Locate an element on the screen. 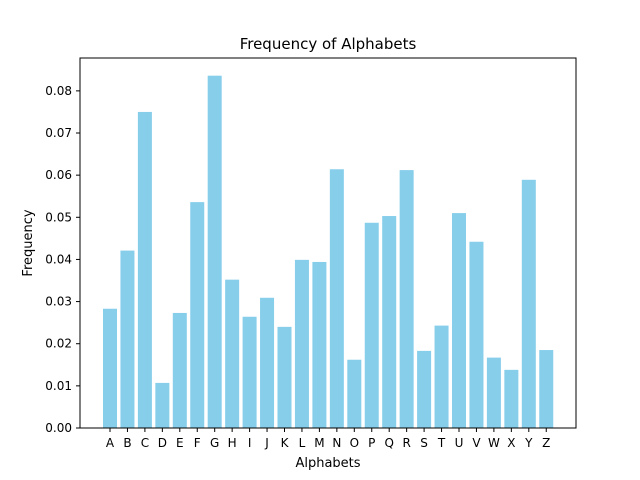  chart-title: Frequency of Alphabets is located at coordinates (328, 44).